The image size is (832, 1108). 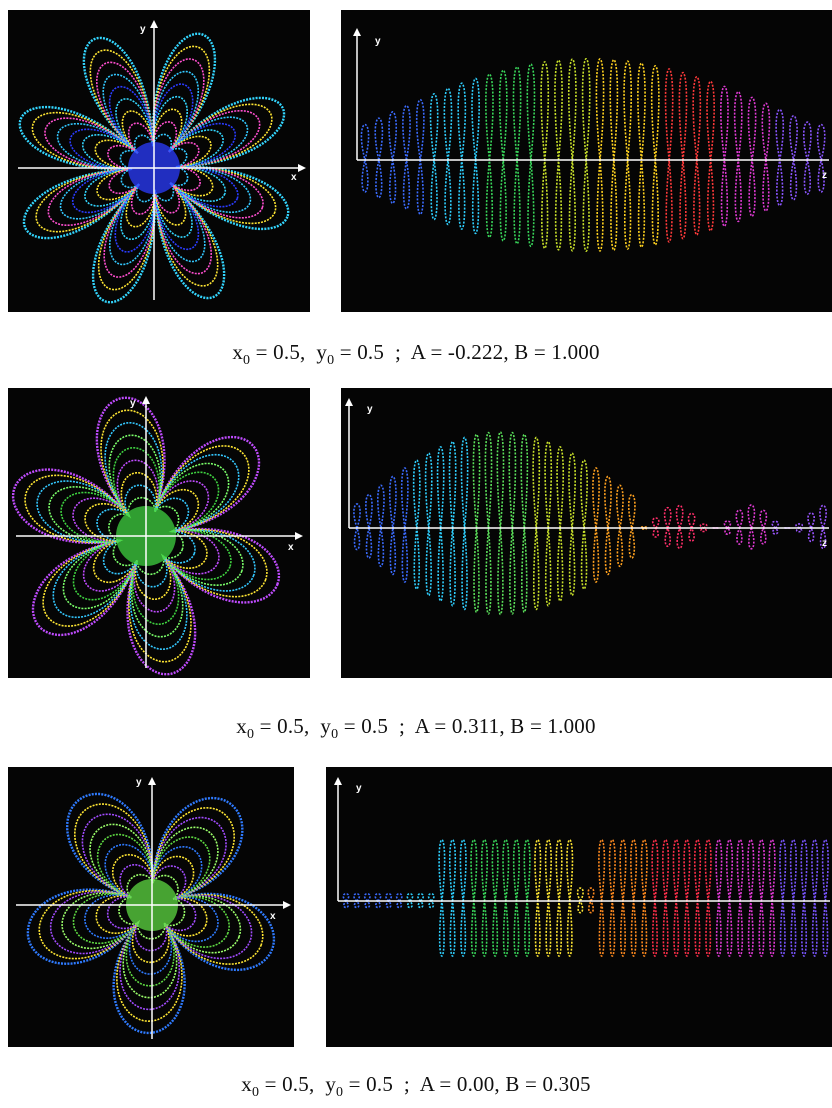 I want to click on row1-xy-y-arrow, so click(x=154, y=24).